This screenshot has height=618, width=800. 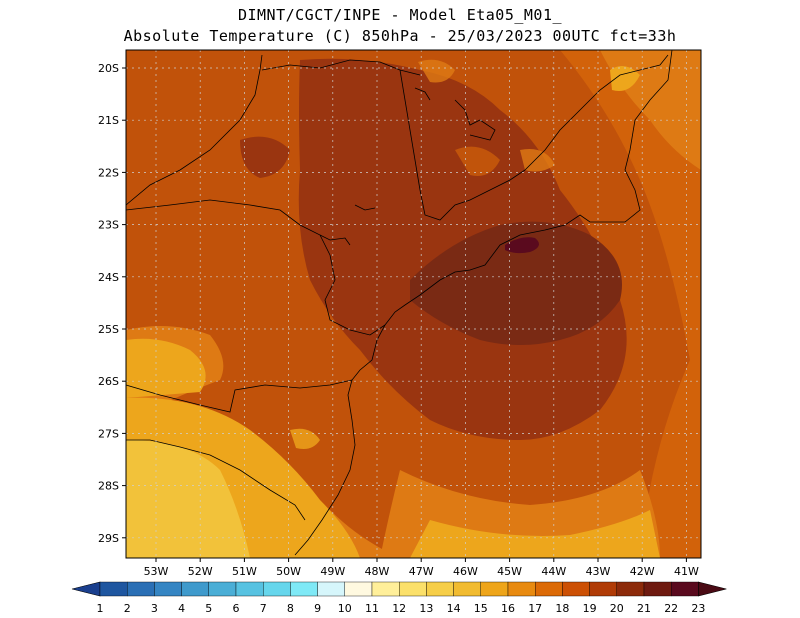 What do you see at coordinates (644, 608) in the screenshot?
I see `colorbar-label: 21` at bounding box center [644, 608].